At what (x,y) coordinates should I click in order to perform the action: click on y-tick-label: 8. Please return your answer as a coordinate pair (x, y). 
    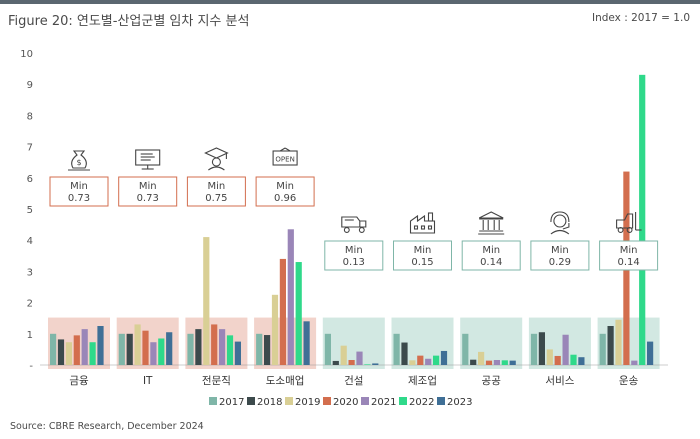
    Looking at the image, I should click on (30, 116).